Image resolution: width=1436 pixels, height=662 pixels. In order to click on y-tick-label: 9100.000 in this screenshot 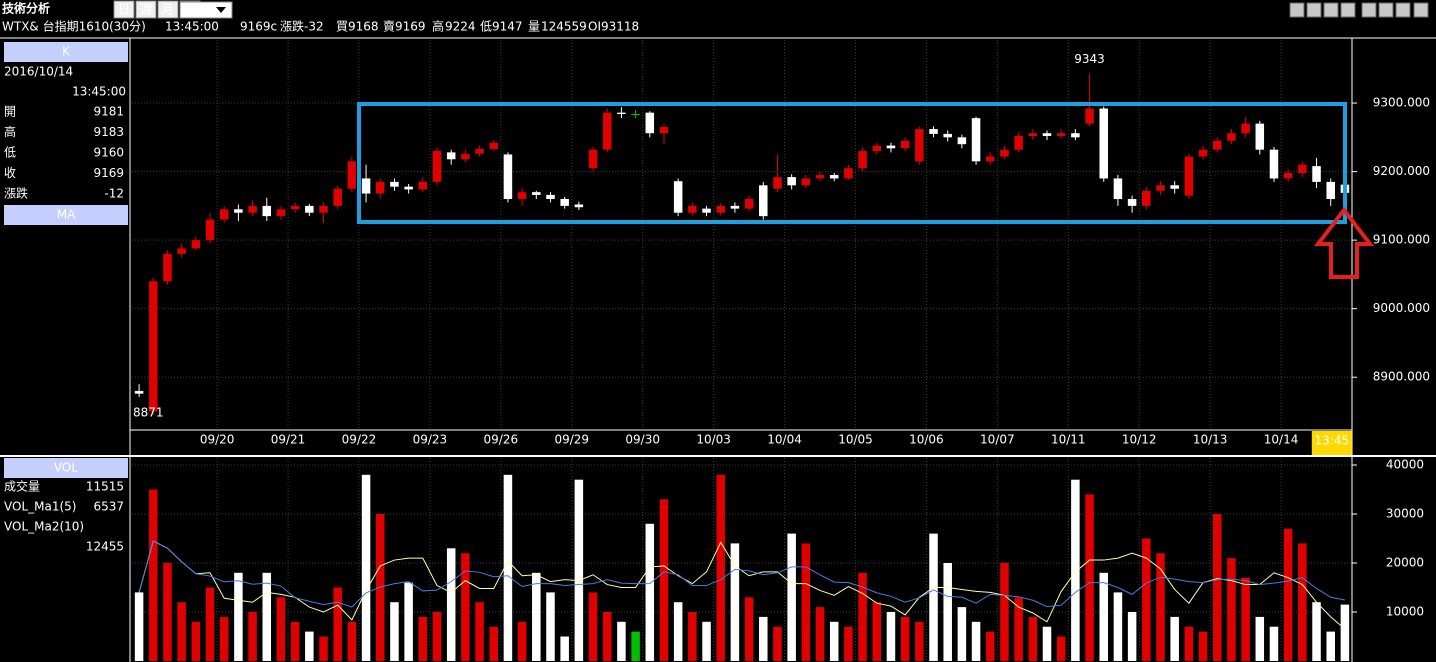, I will do `click(1401, 240)`.